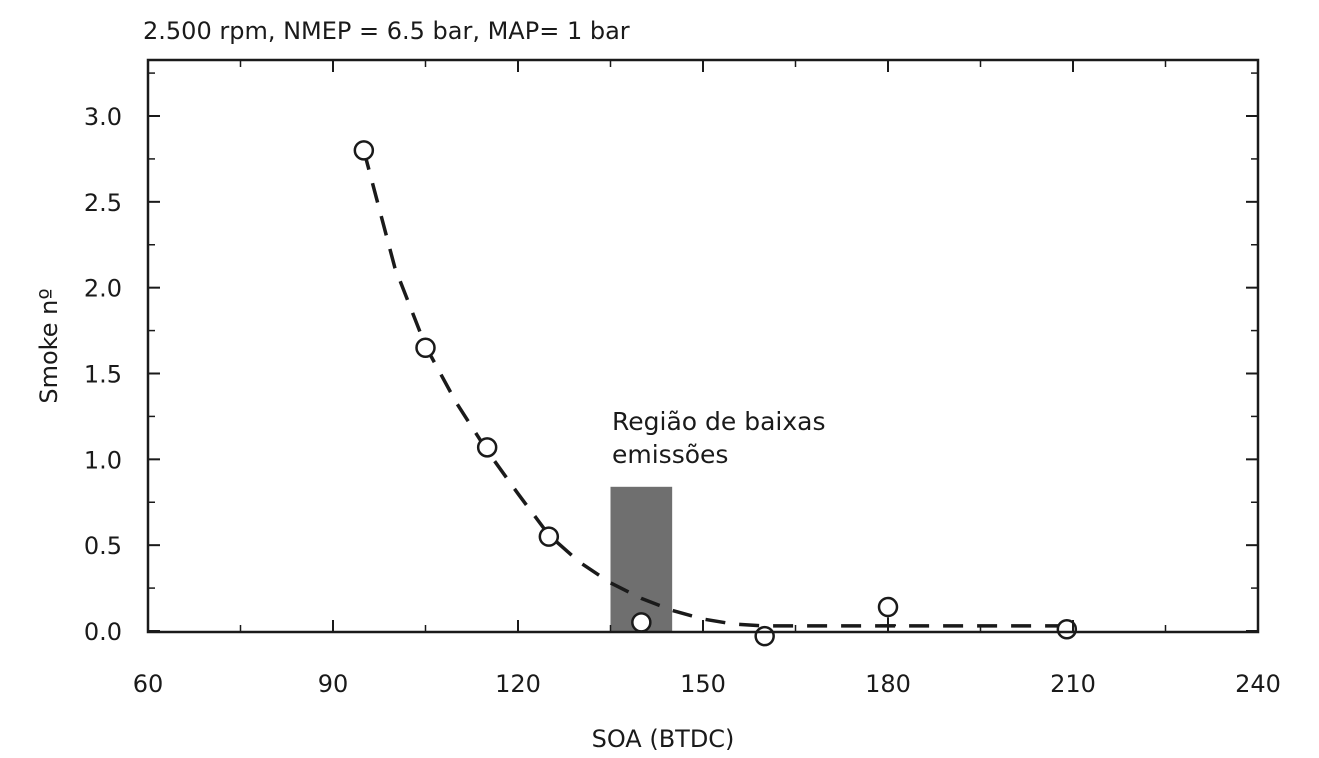 This screenshot has width=1319, height=758. I want to click on y-tick-label: 1.0, so click(103, 460).